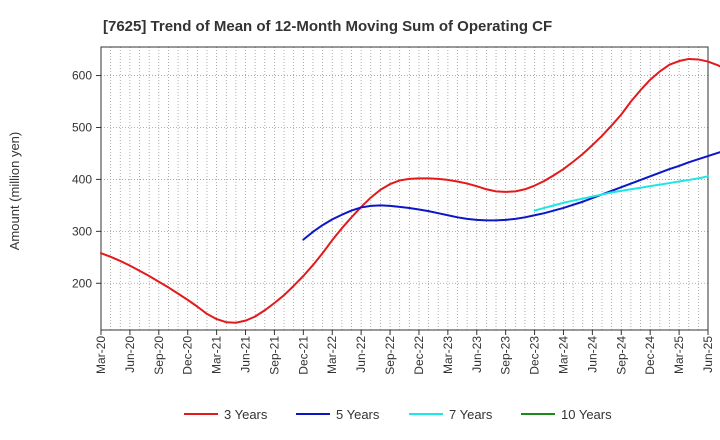 The width and height of the screenshot is (720, 440). What do you see at coordinates (448, 355) in the screenshot?
I see `x-tick-label: Mar-23` at bounding box center [448, 355].